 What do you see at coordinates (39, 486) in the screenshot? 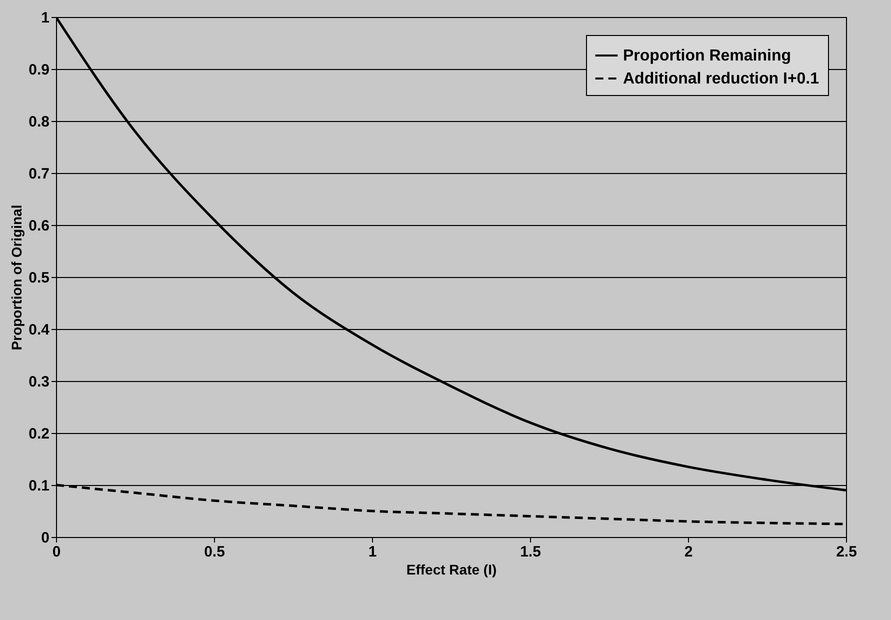
I see `y-tick-label: 0.1` at bounding box center [39, 486].